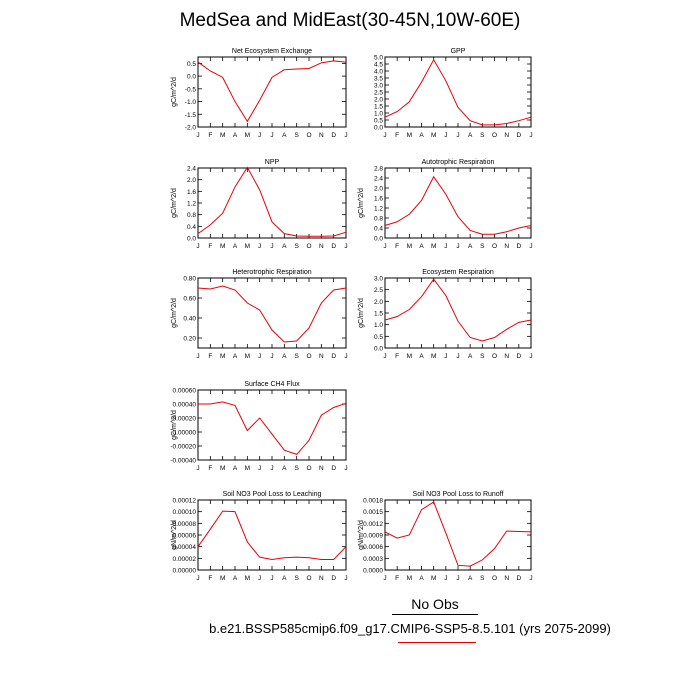  Describe the element at coordinates (185, 501) in the screenshot. I see `y-tick-label: 0.00012` at that location.